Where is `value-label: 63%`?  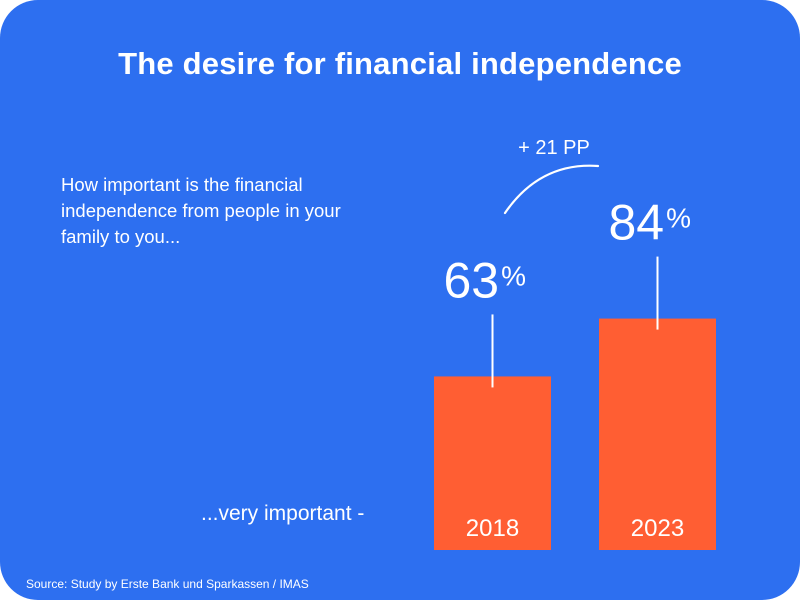 value-label: 63% is located at coordinates (485, 280).